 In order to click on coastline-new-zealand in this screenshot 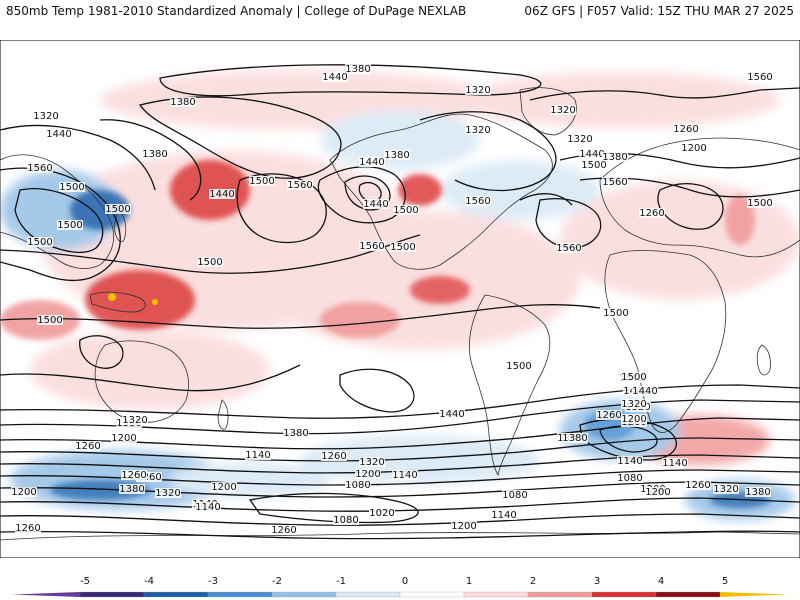, I will do `click(223, 414)`.